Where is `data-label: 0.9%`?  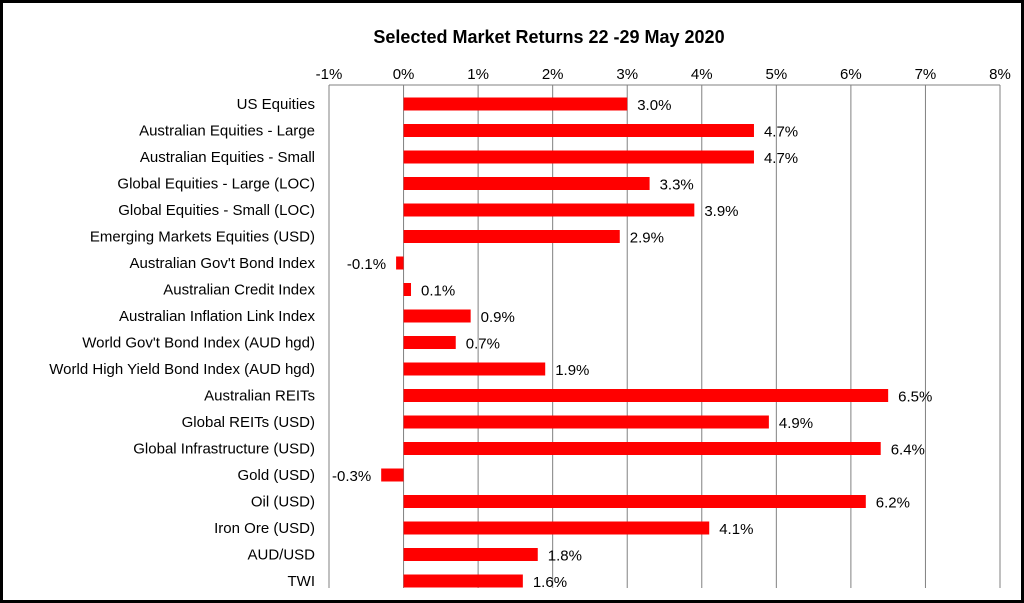 data-label: 0.9% is located at coordinates (498, 317).